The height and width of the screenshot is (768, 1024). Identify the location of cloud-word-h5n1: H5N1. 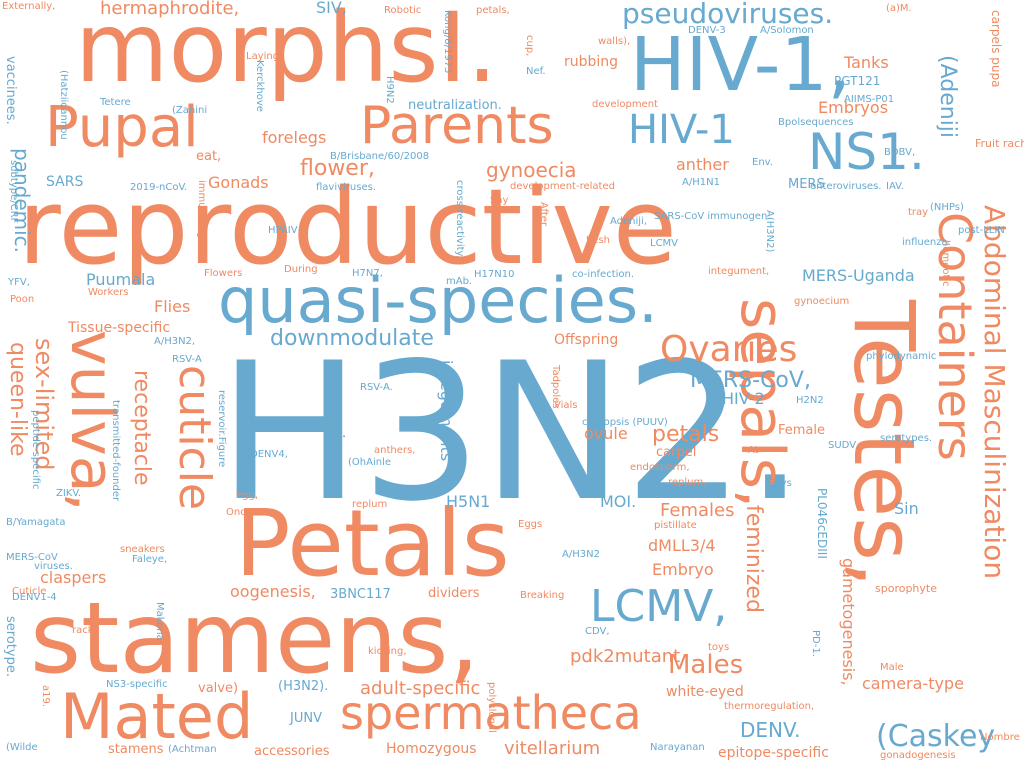
(468, 501).